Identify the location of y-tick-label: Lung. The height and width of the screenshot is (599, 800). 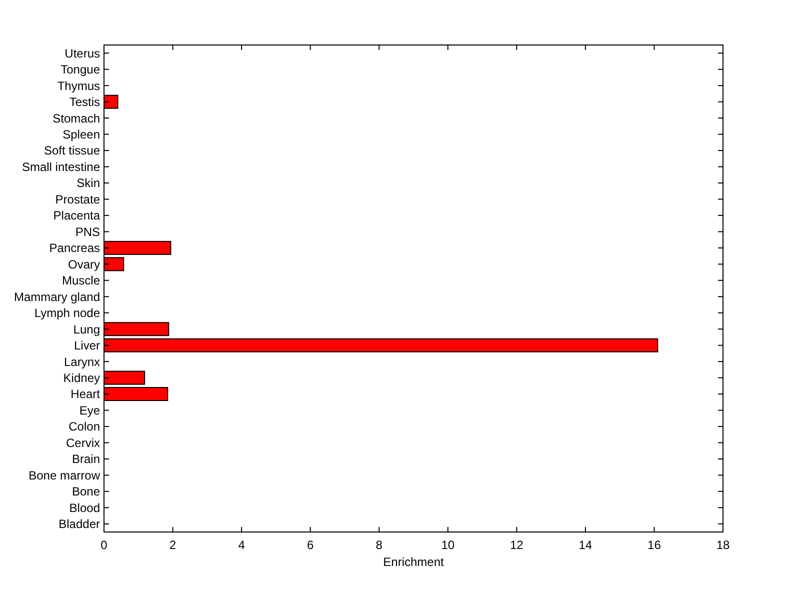
(86, 329).